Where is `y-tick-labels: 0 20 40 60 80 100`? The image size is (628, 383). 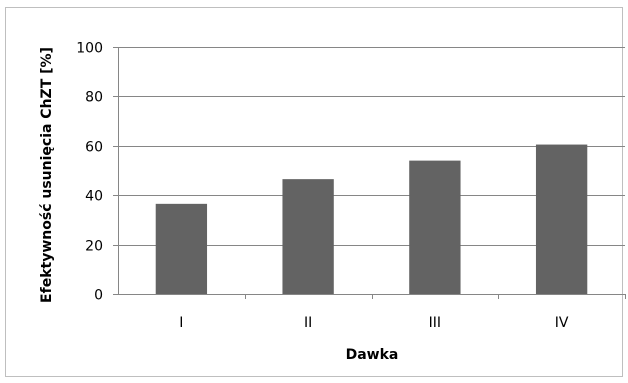 y-tick-labels: 0 20 40 60 80 100 is located at coordinates (89, 172).